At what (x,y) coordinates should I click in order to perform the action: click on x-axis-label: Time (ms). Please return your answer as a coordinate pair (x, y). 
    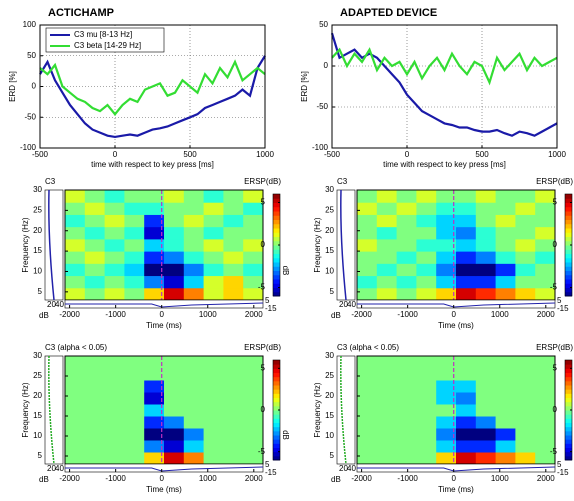
    Looking at the image, I should click on (164, 489).